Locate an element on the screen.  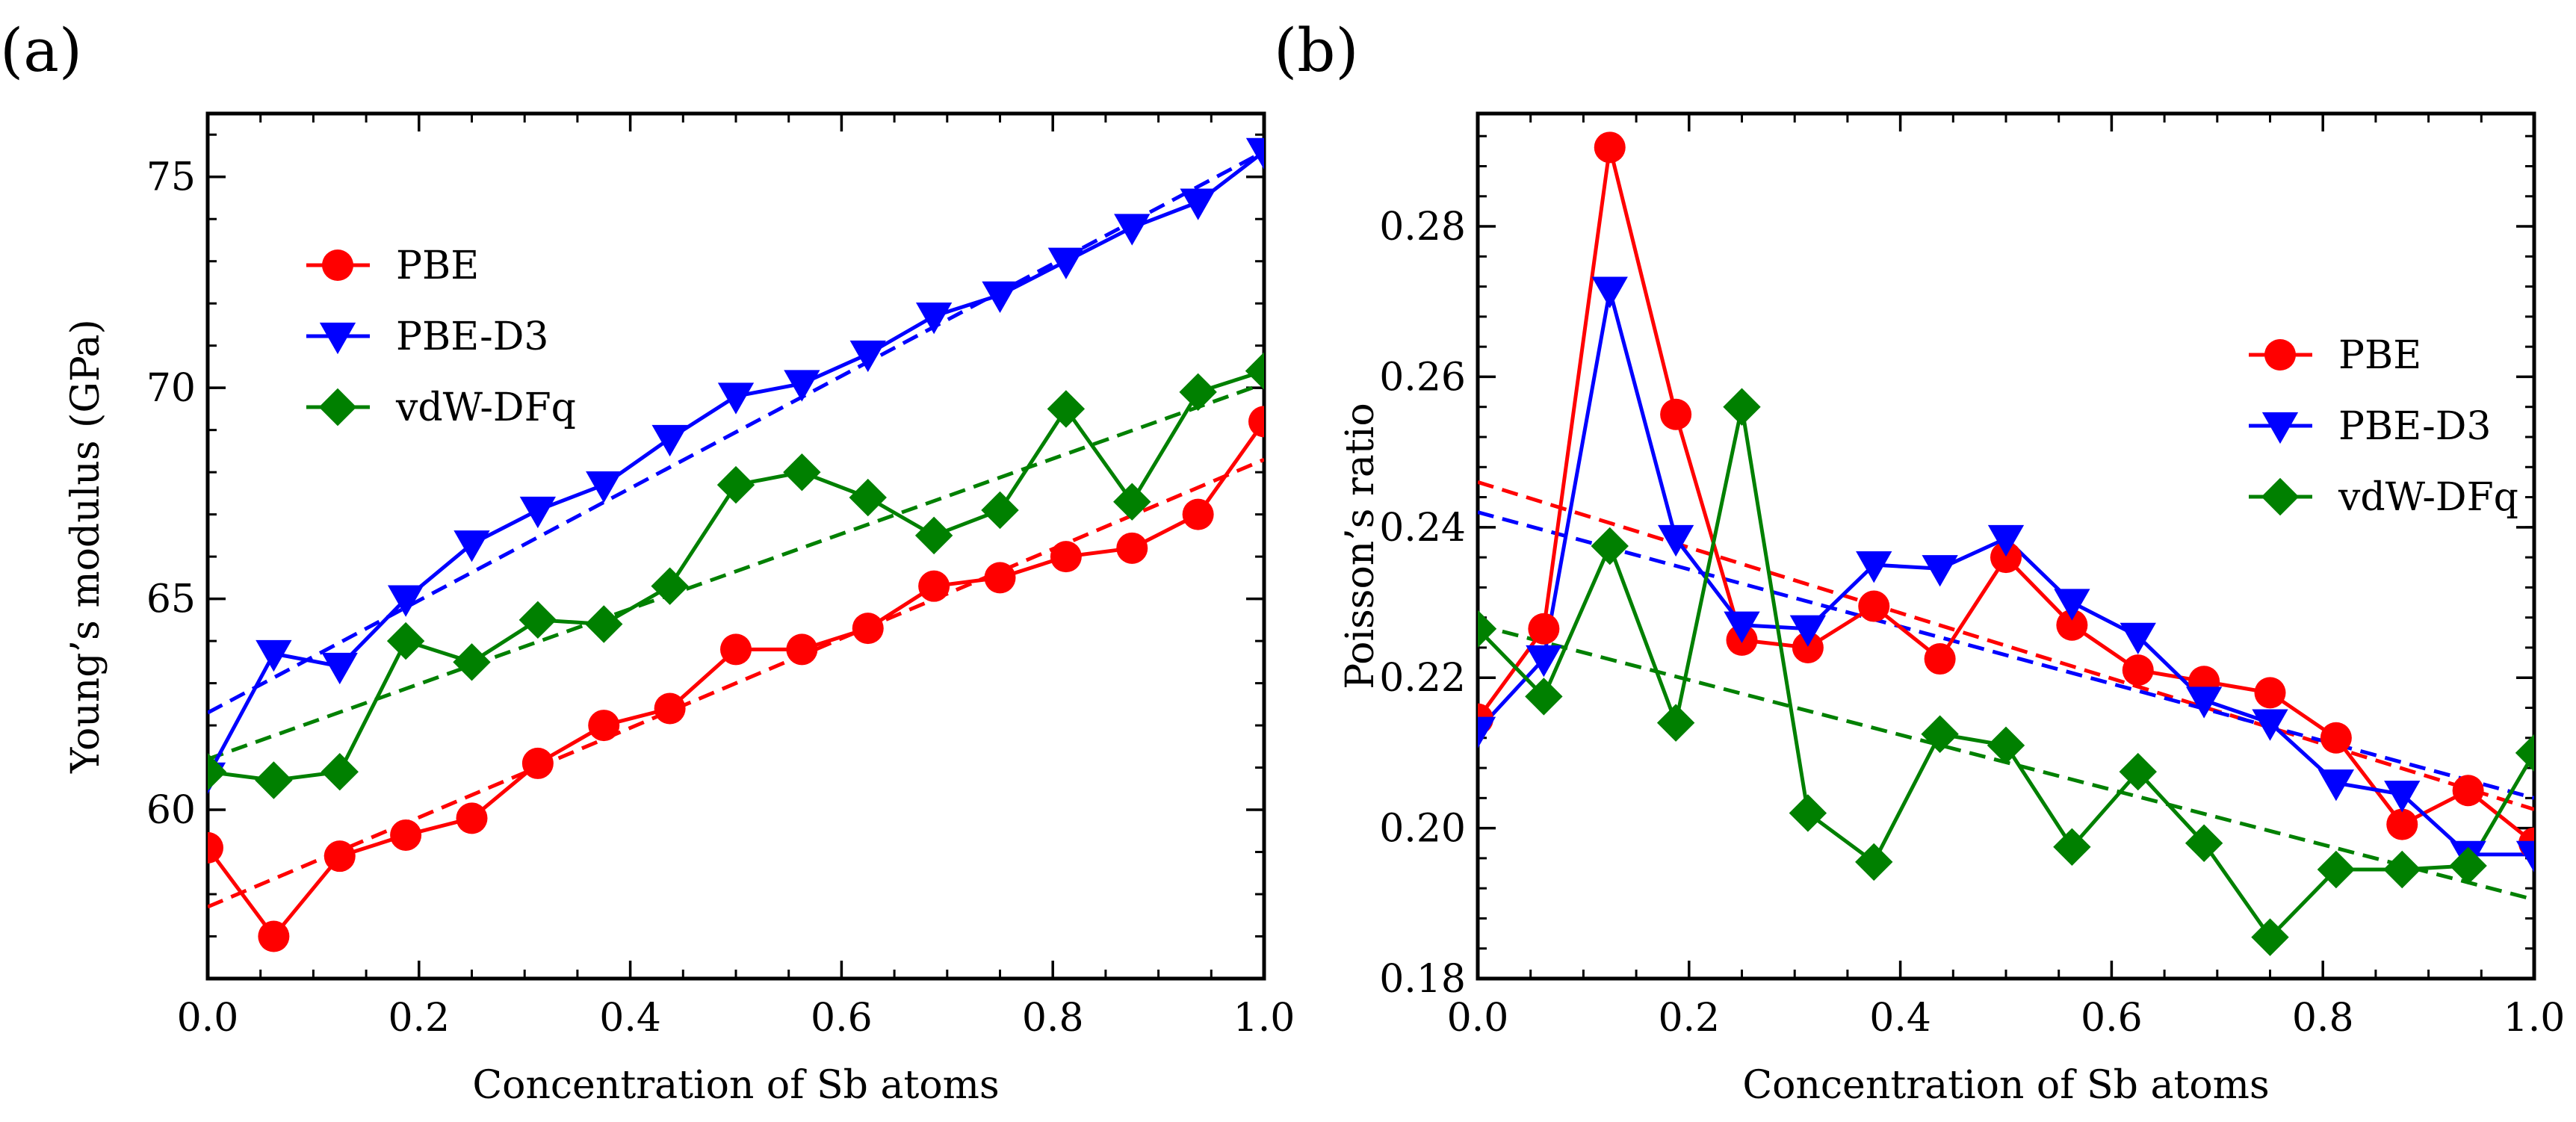
x-tick-label-b: 0.8 is located at coordinates (2323, 1018).